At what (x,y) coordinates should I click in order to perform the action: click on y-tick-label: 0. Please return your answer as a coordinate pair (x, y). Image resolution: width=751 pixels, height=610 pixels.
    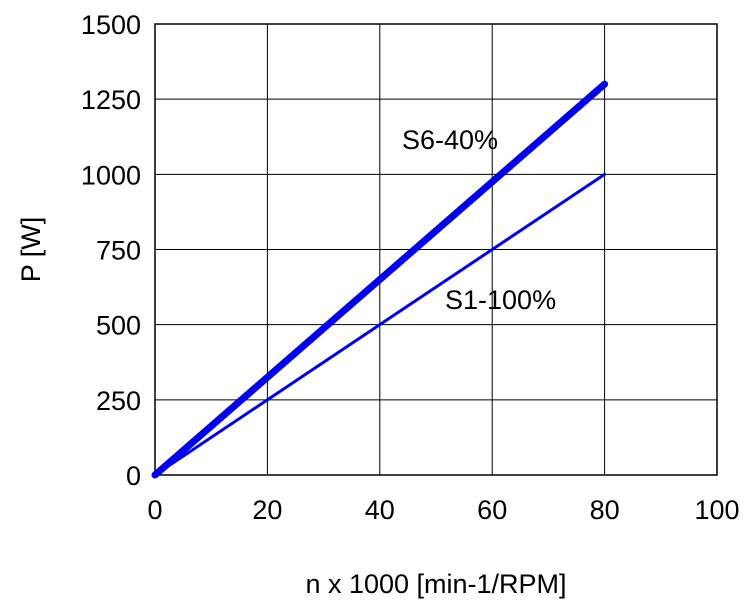
    Looking at the image, I should click on (133, 476).